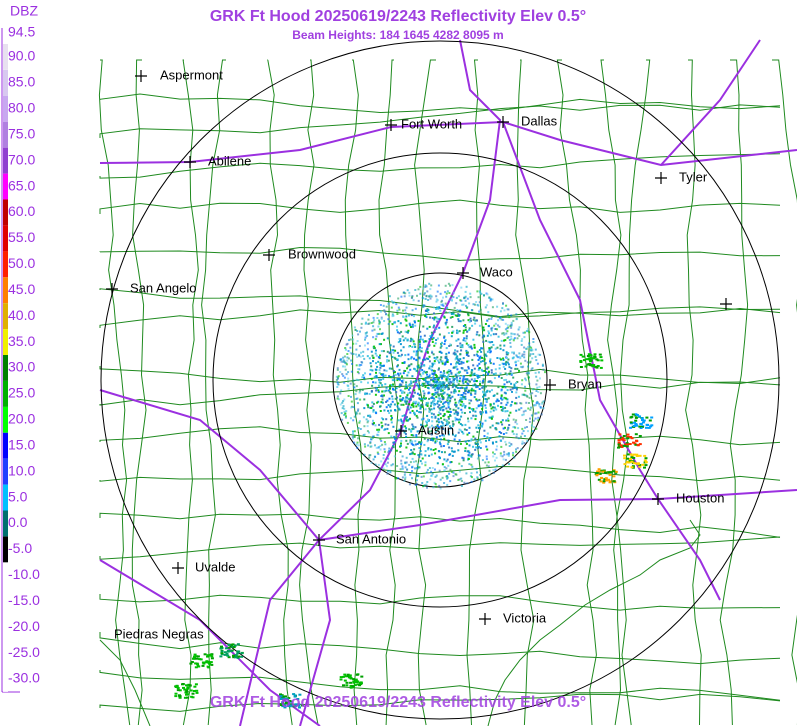  I want to click on city-label: Waco, so click(496, 271).